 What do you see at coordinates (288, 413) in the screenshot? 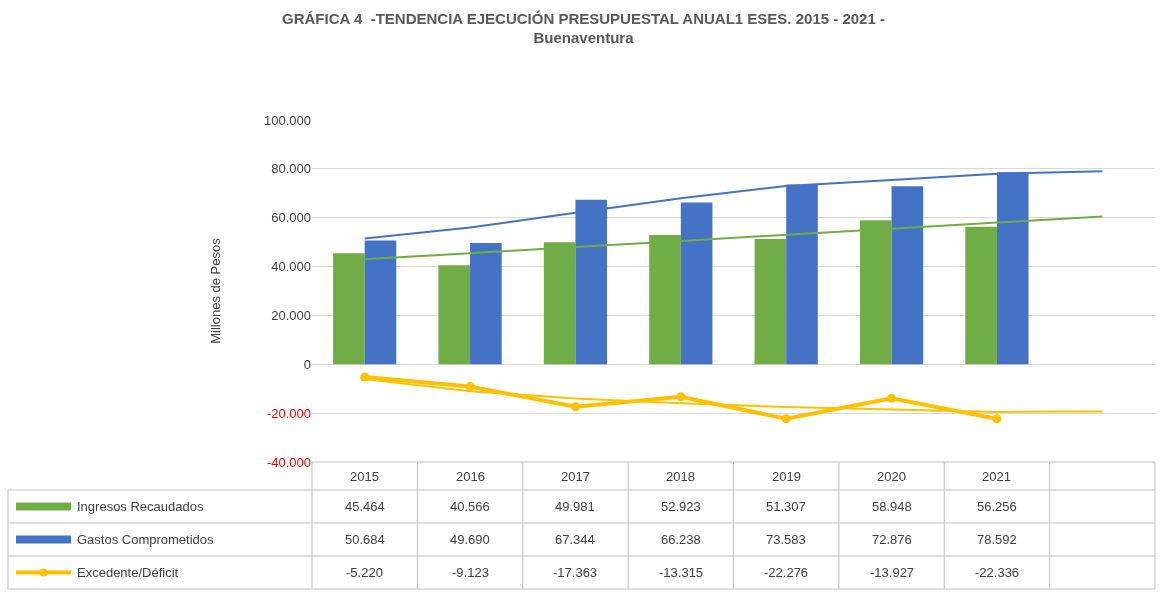
I see `y-tick-label: -20.000` at bounding box center [288, 413].